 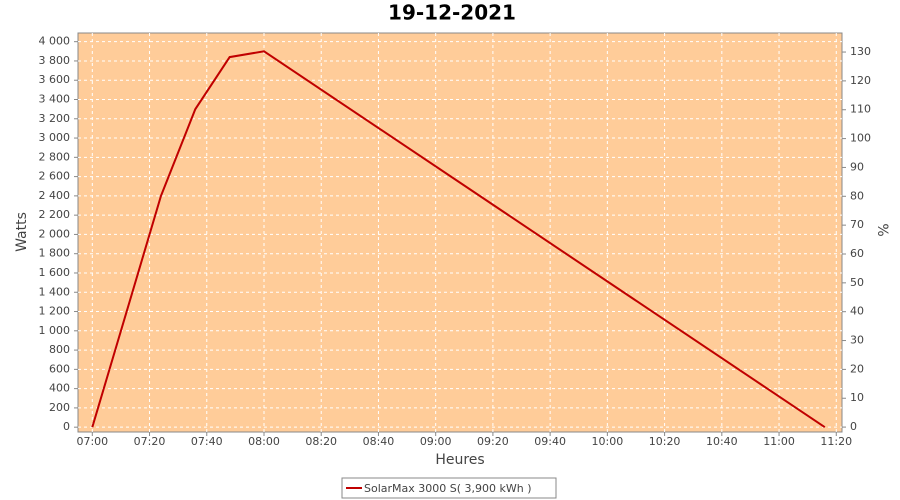 I want to click on y-tick-label: 1 600, so click(x=55, y=272).